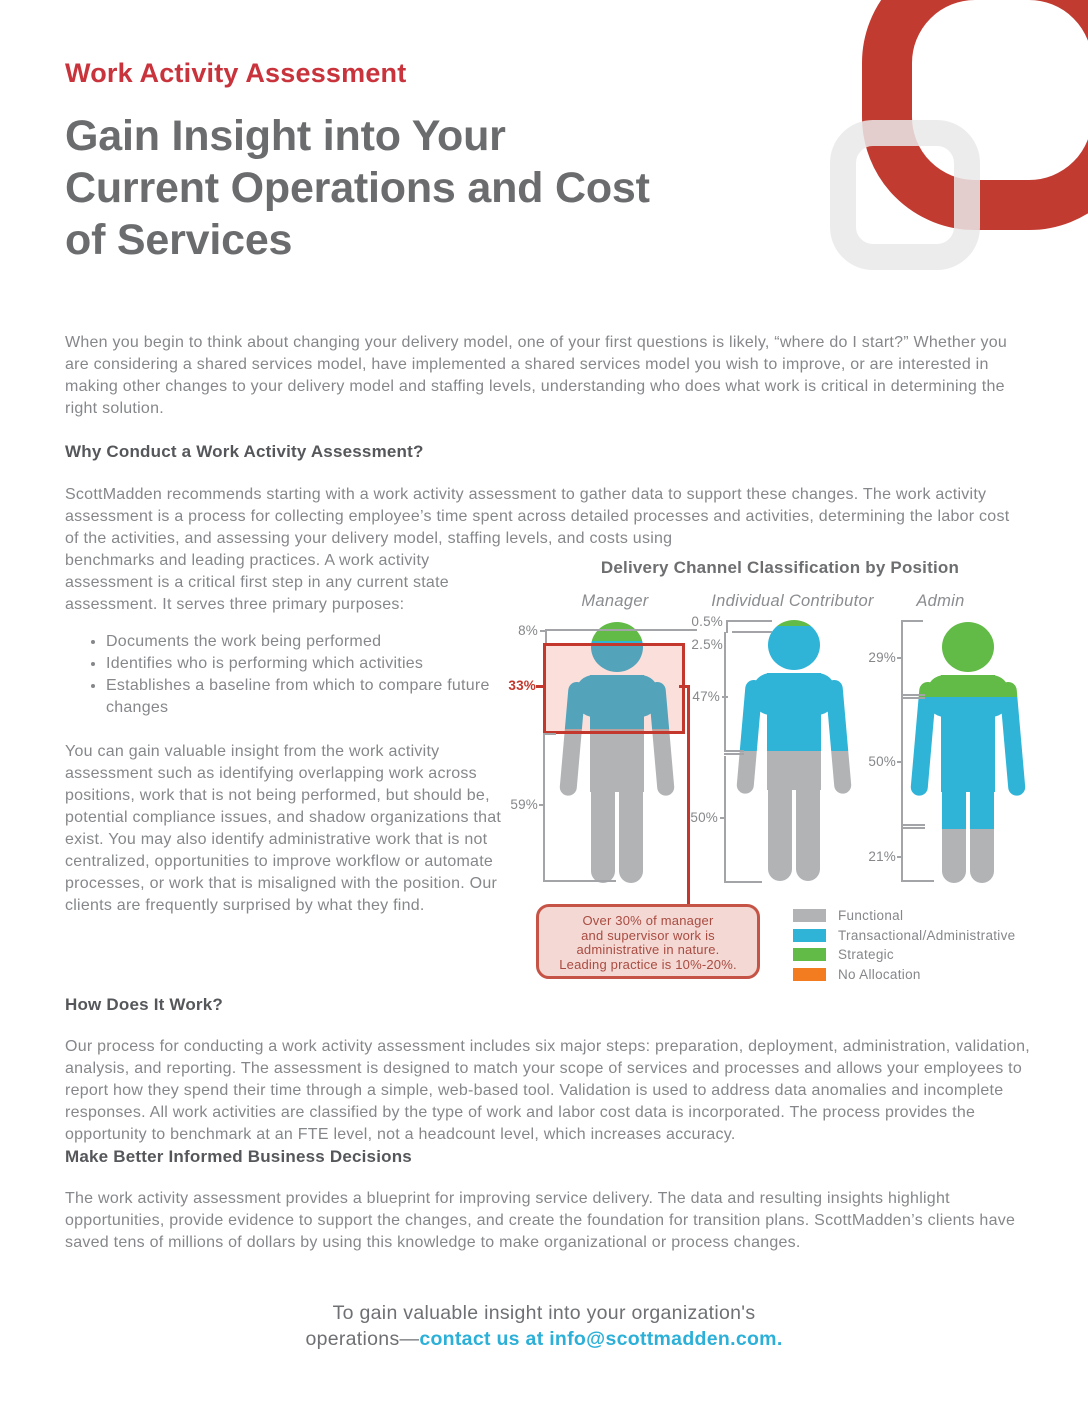 The width and height of the screenshot is (1088, 1408). Describe the element at coordinates (238, 1156) in the screenshot. I see `decisions-heading: Make Better Informed Business Decisions` at that location.